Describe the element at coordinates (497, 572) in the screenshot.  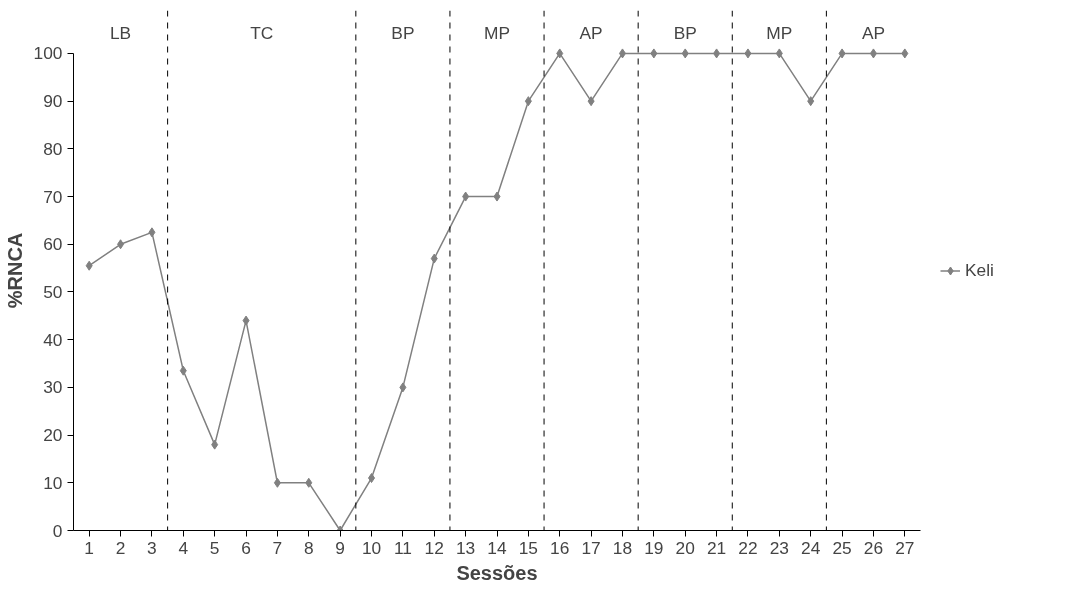
I see `x-axis-title: Sessões` at that location.